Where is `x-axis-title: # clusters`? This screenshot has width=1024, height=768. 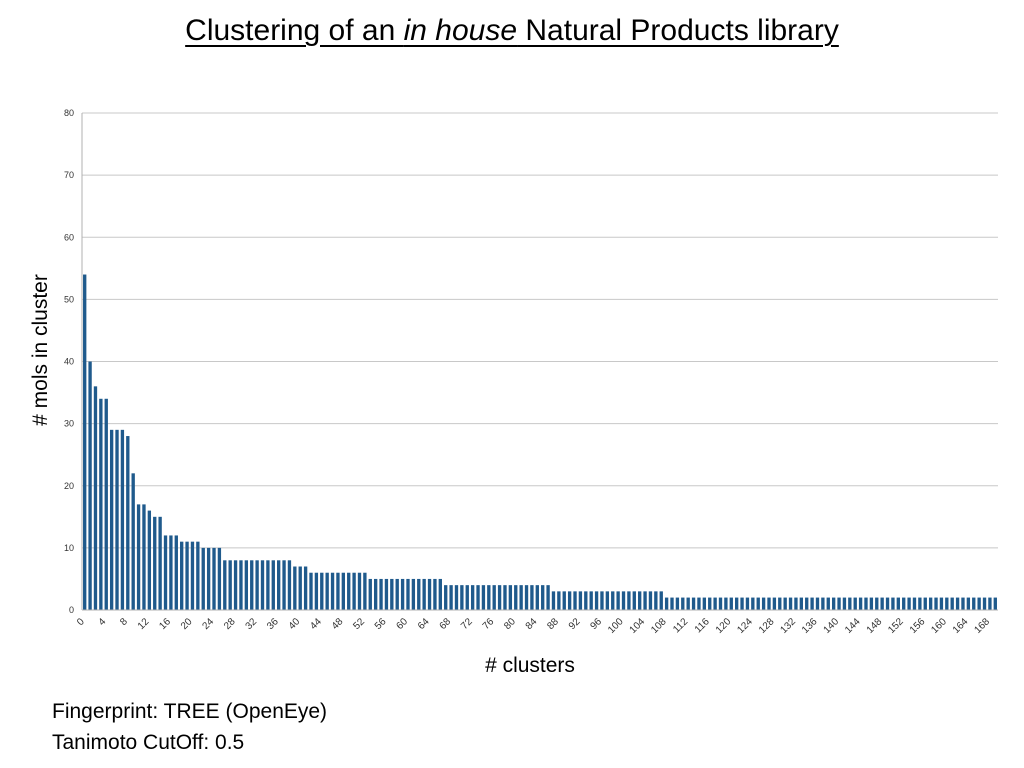
x-axis-title: # clusters is located at coordinates (530, 665).